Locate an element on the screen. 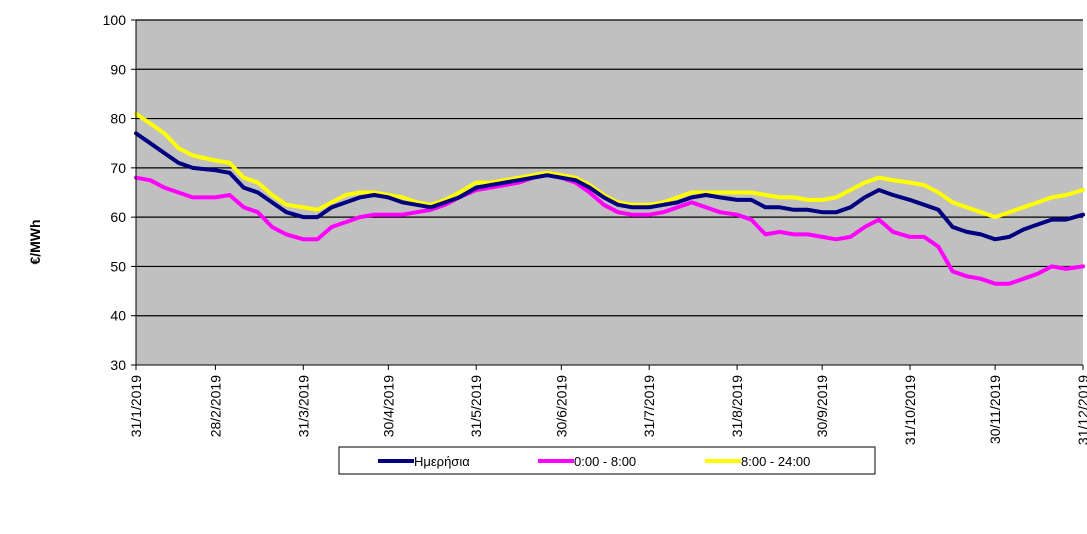  legend-box is located at coordinates (607, 460).